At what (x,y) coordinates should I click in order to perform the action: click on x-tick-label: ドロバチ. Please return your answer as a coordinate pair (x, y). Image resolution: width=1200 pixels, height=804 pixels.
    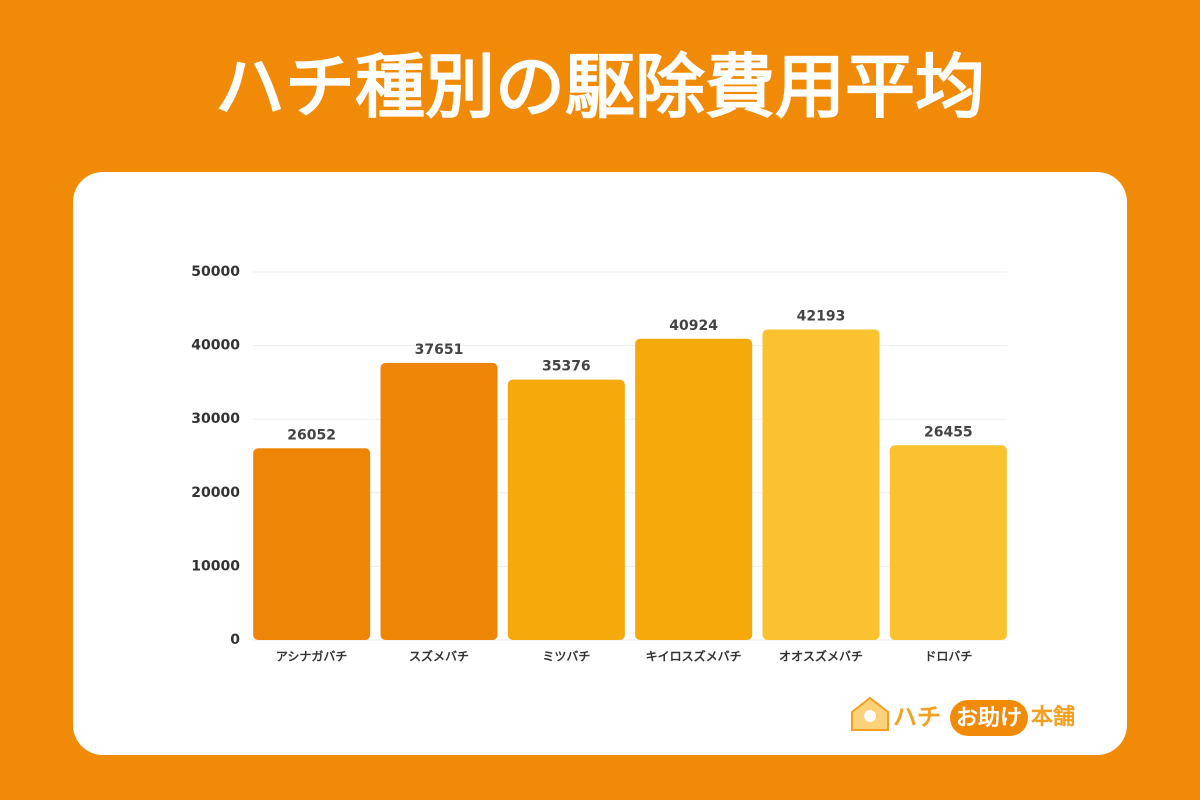
    Looking at the image, I should click on (948, 657).